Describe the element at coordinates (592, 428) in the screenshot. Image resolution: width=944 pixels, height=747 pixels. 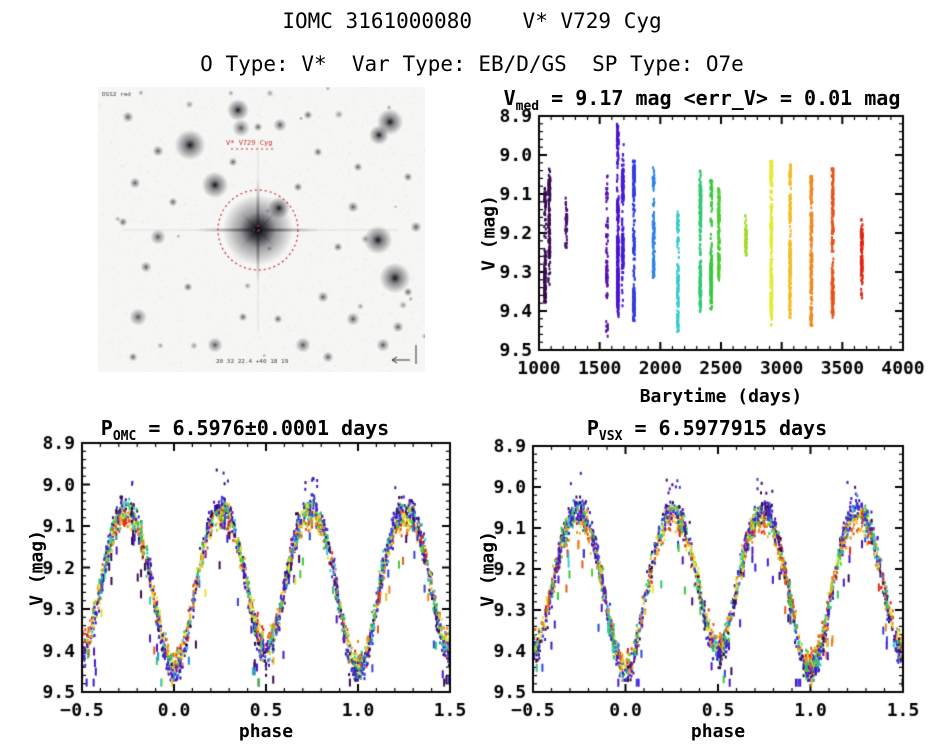
I see `phase-vsx-title-prefix: P` at that location.